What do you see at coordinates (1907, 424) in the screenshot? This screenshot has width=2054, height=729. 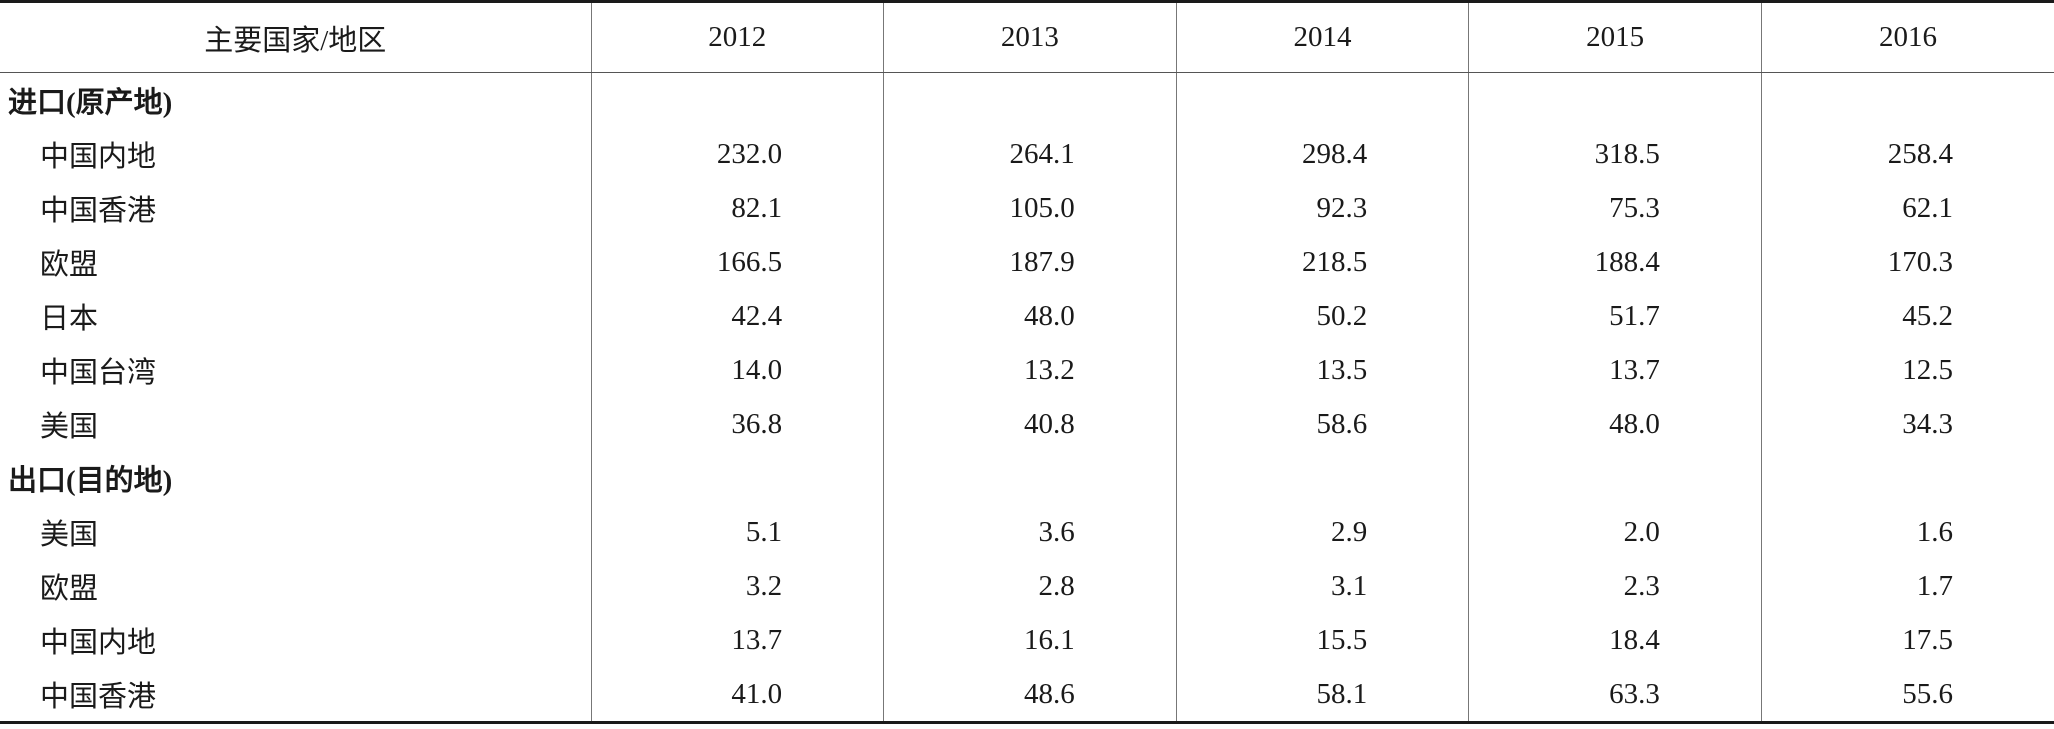 I see `value-cell: 34.3` at bounding box center [1907, 424].